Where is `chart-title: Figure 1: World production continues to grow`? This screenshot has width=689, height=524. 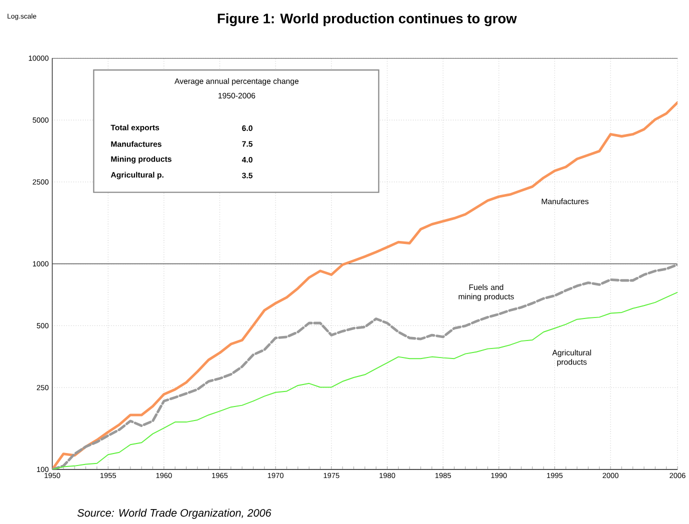
chart-title: Figure 1: World production continues to grow is located at coordinates (367, 19).